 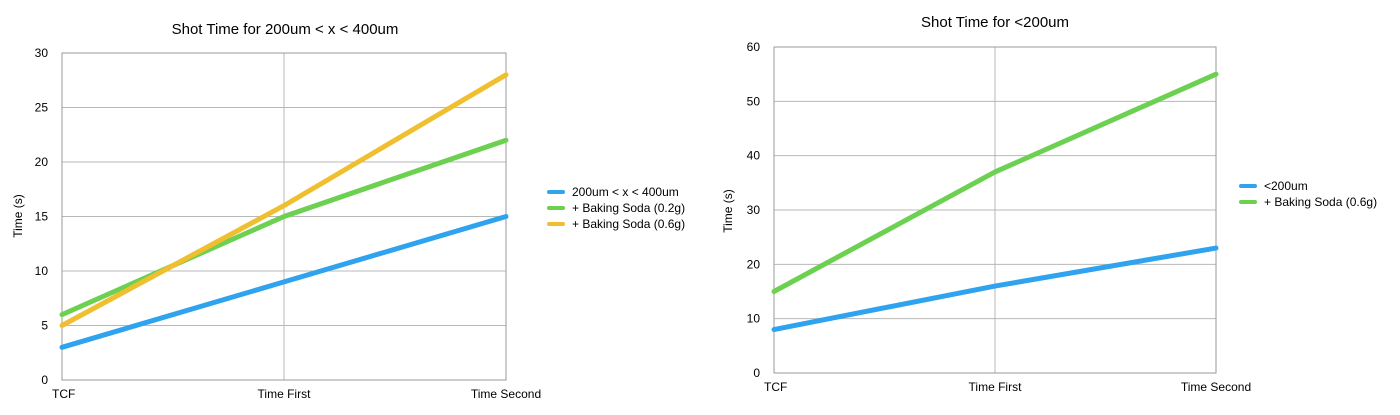 I want to click on chart-2-y-tick: 0, so click(x=756, y=373).